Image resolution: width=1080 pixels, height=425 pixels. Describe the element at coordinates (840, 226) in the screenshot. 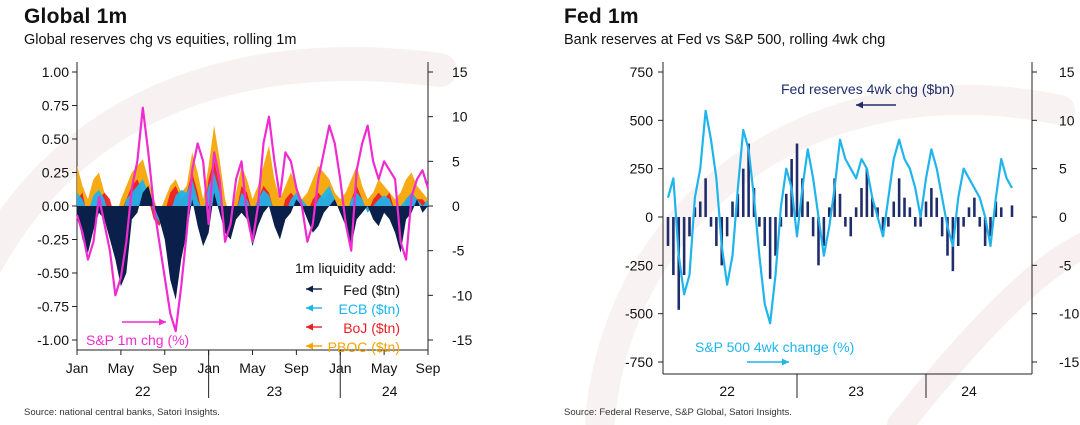

I see `right-fed-bars` at that location.